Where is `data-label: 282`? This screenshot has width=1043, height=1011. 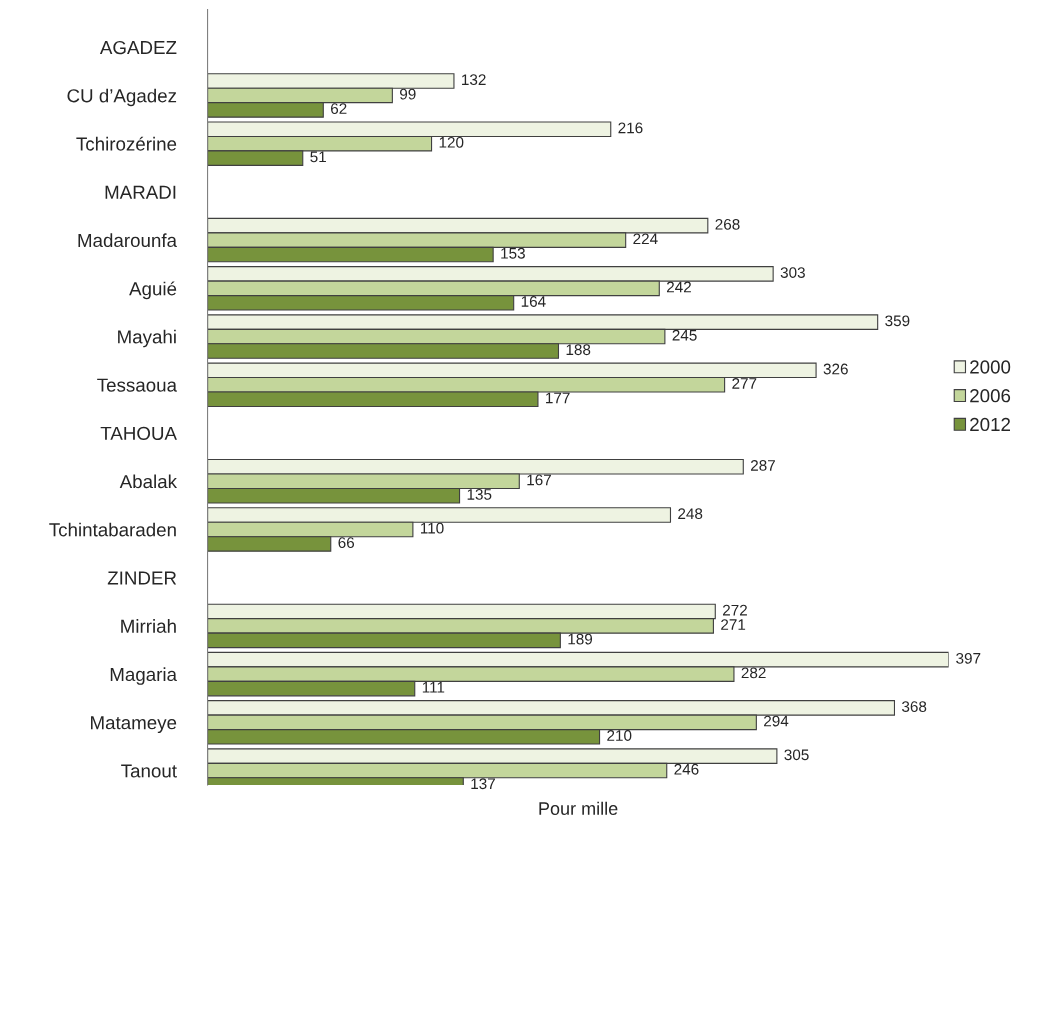 data-label: 282 is located at coordinates (753, 673).